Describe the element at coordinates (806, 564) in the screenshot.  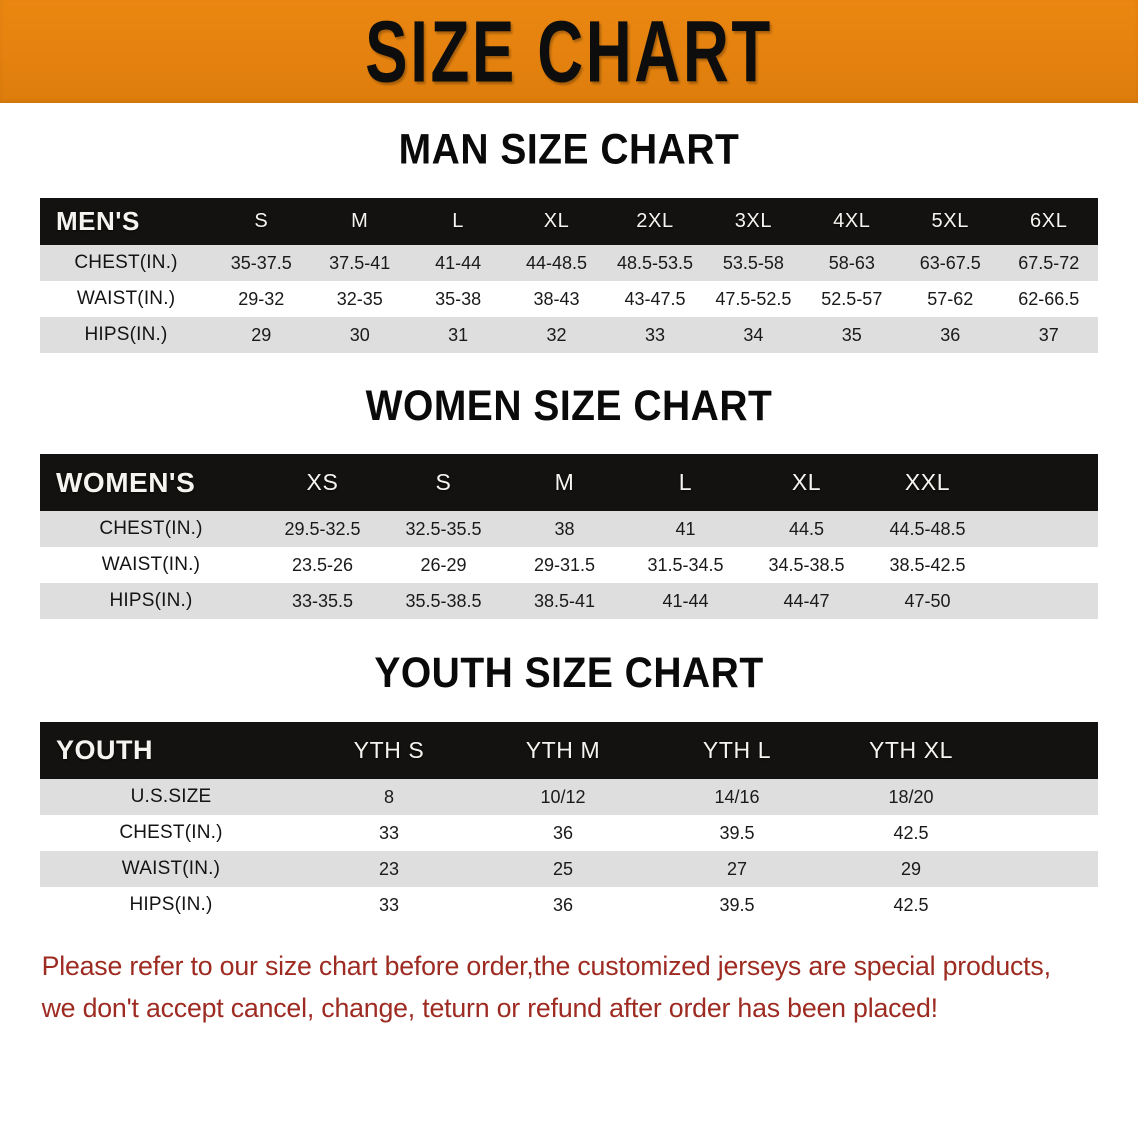
I see `women-cell-1-4: 34.5-38.5` at that location.